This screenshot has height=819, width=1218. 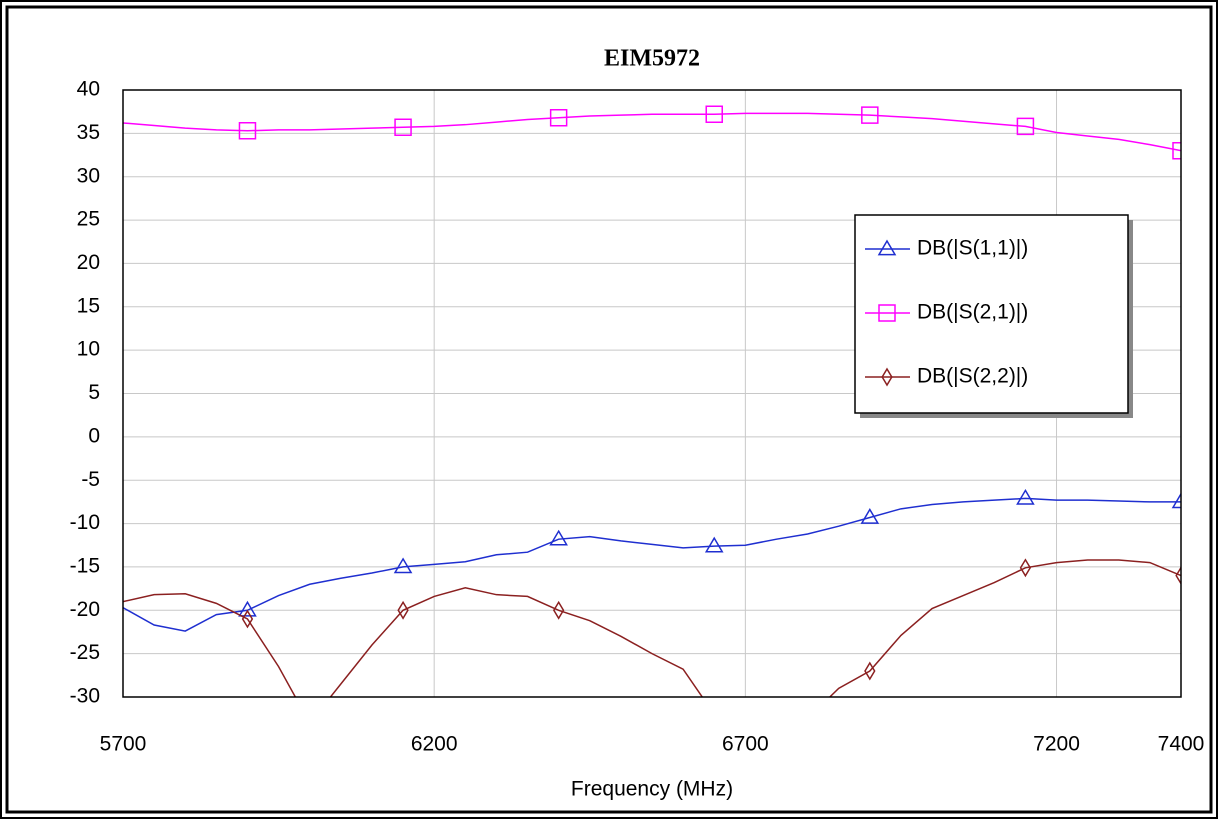 What do you see at coordinates (972, 248) in the screenshot?
I see `legend-label: DB(|S(1,1)|)` at bounding box center [972, 248].